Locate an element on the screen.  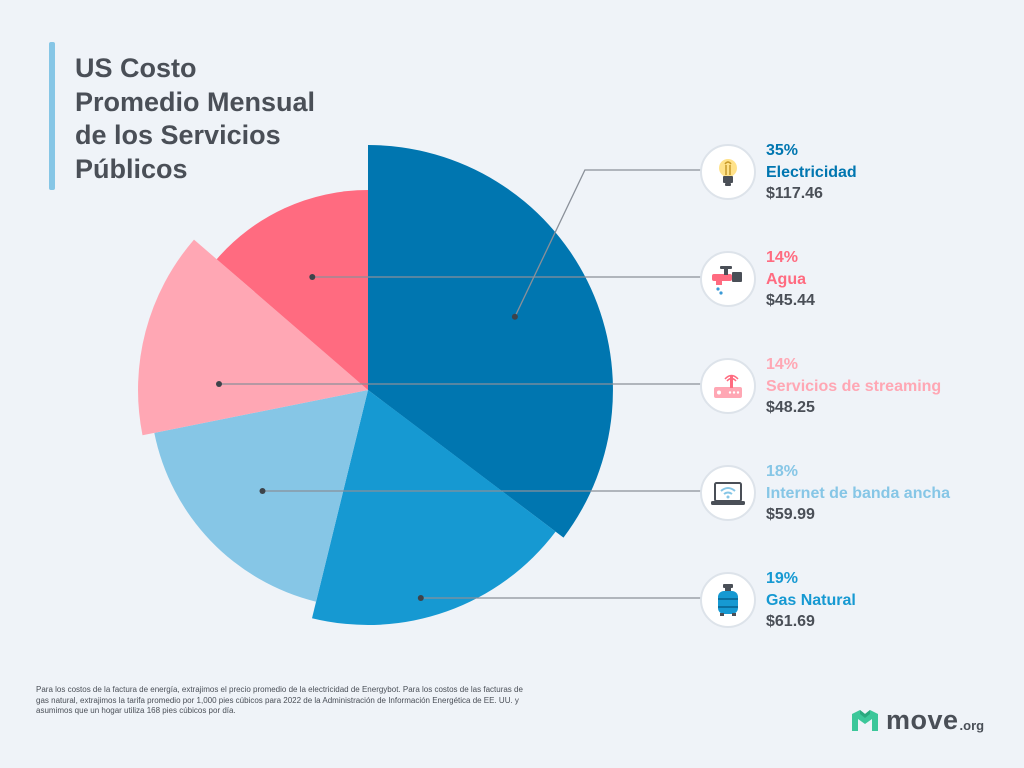
pie-slice-internet-de-banda-ancha is located at coordinates (261, 496).